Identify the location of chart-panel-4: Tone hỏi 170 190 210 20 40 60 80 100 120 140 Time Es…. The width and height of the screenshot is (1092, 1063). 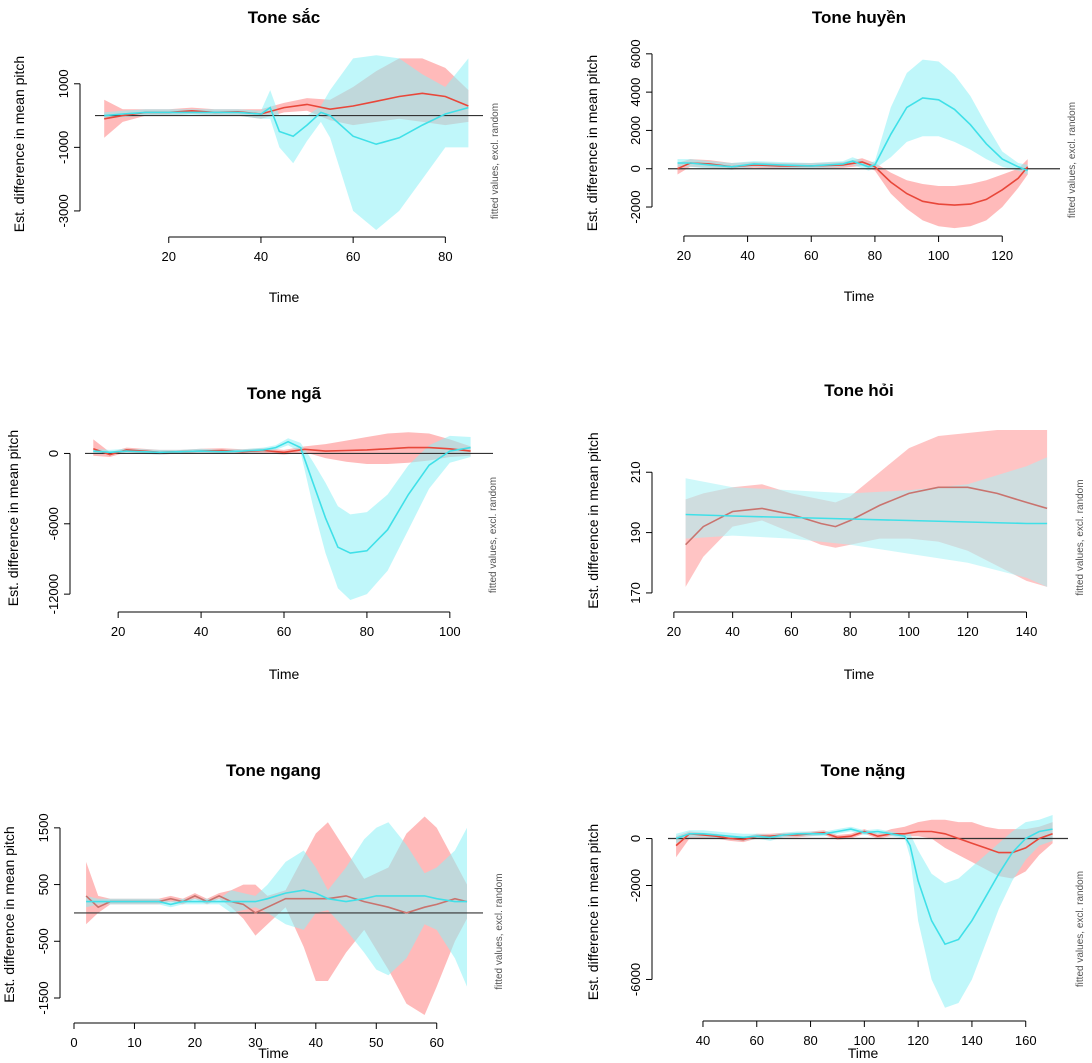
(835, 531).